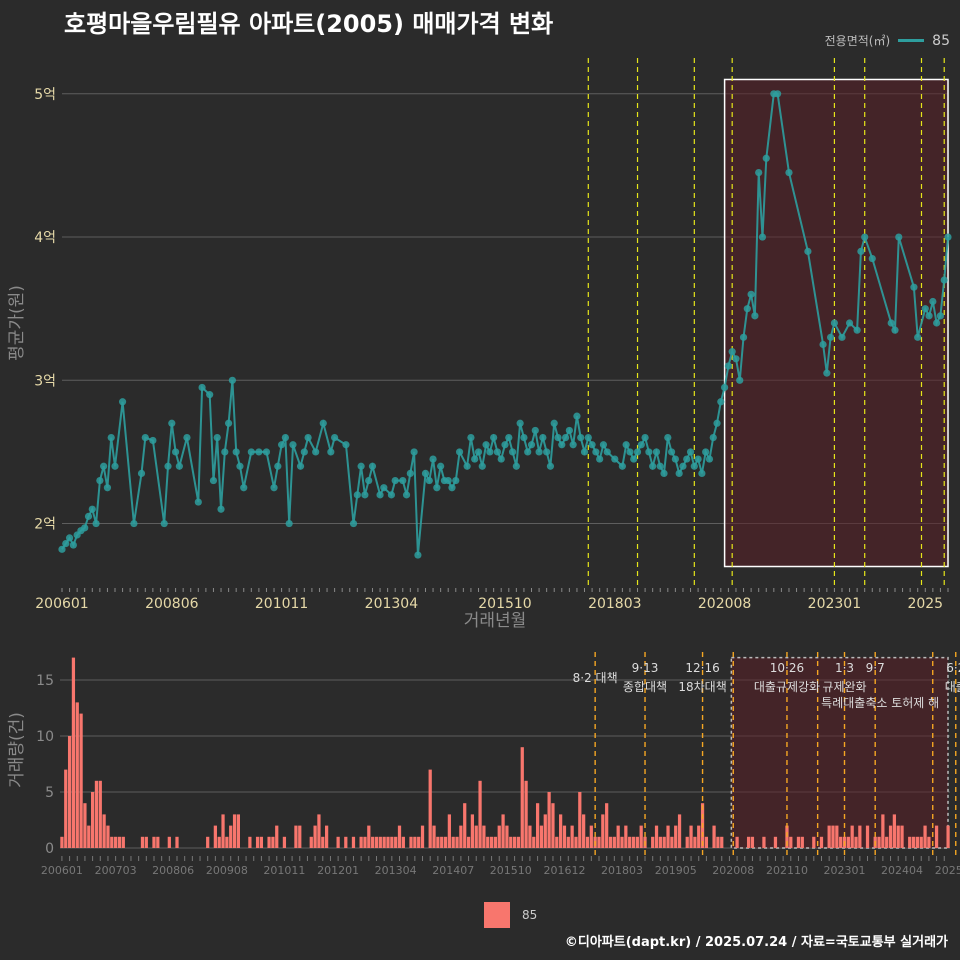  I want to click on volume-policy-label: 대출, so click(952, 687).